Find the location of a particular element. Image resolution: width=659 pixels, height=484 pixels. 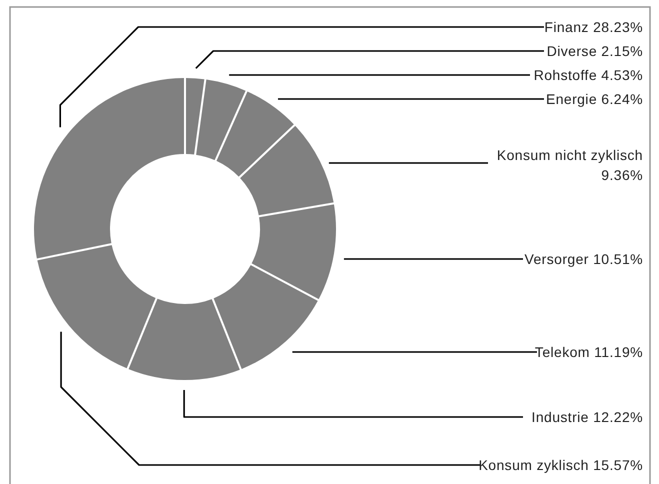

slice-label: Telekom 11.19% is located at coordinates (588, 352).